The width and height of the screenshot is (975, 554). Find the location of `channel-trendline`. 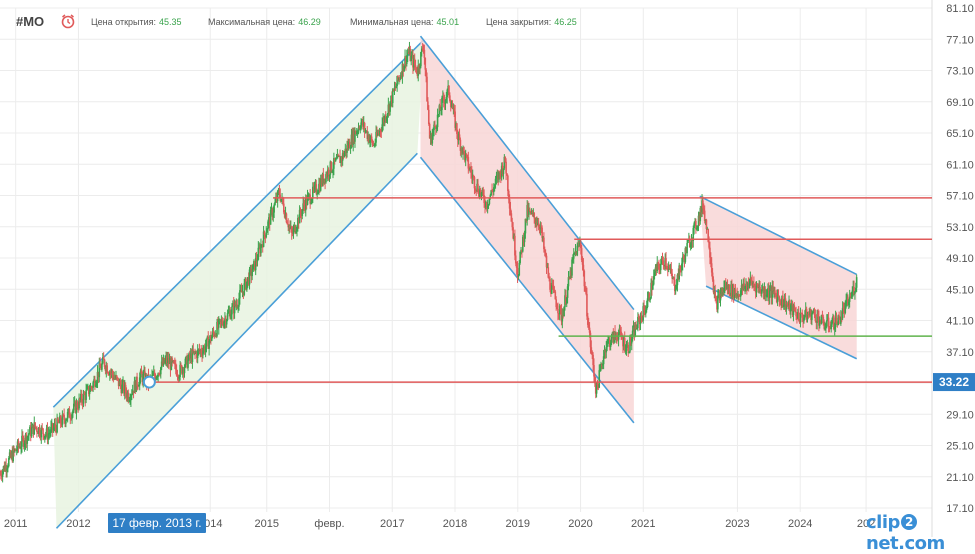

channel-trendline is located at coordinates (778, 235).